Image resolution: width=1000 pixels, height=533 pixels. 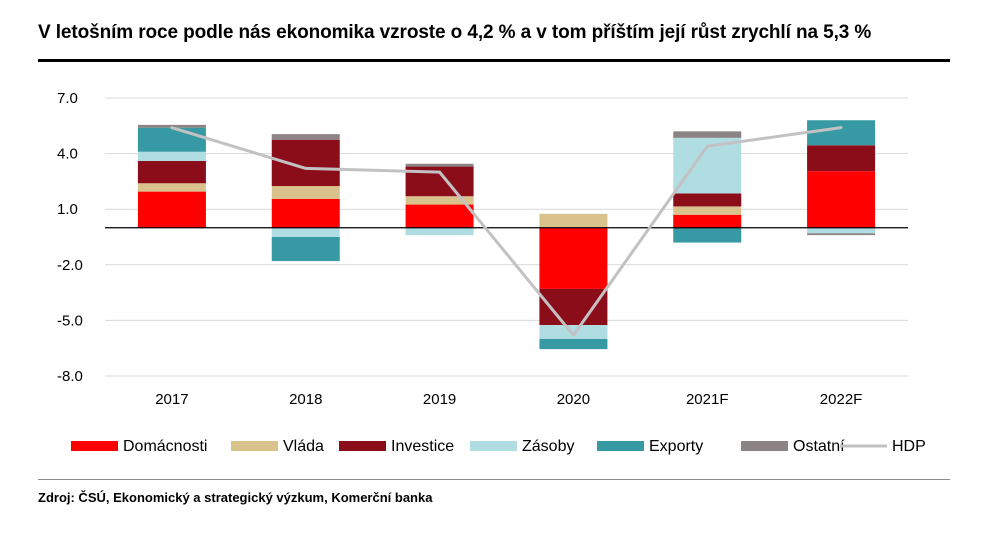 I want to click on bar-segment-domácnosti-2017, so click(x=171, y=209).